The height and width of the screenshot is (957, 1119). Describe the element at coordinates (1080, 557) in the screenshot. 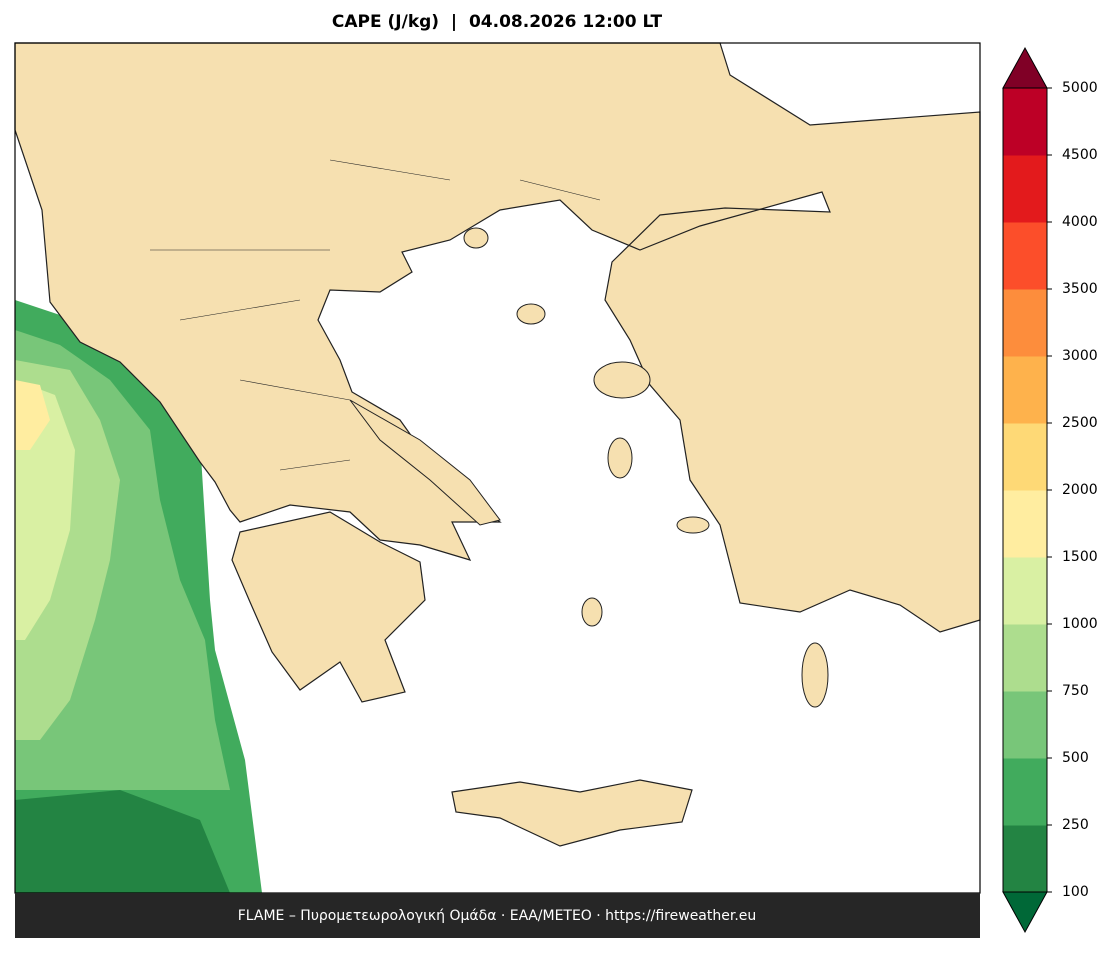

I see `colorbar-tick-label: 1500` at that location.